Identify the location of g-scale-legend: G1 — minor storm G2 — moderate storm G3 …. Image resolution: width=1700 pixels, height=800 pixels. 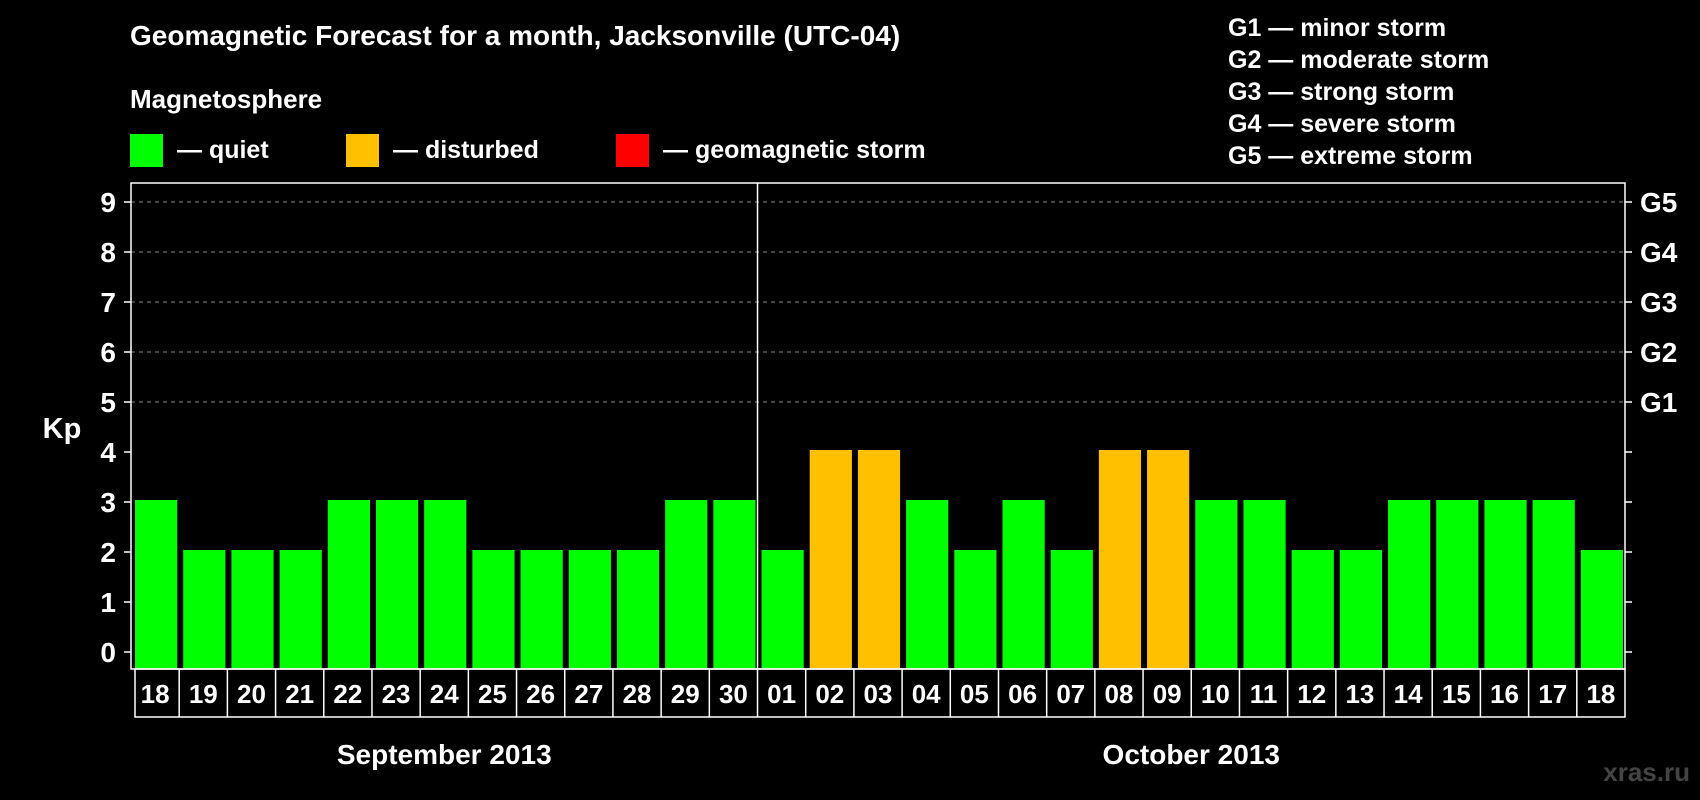
(1358, 92).